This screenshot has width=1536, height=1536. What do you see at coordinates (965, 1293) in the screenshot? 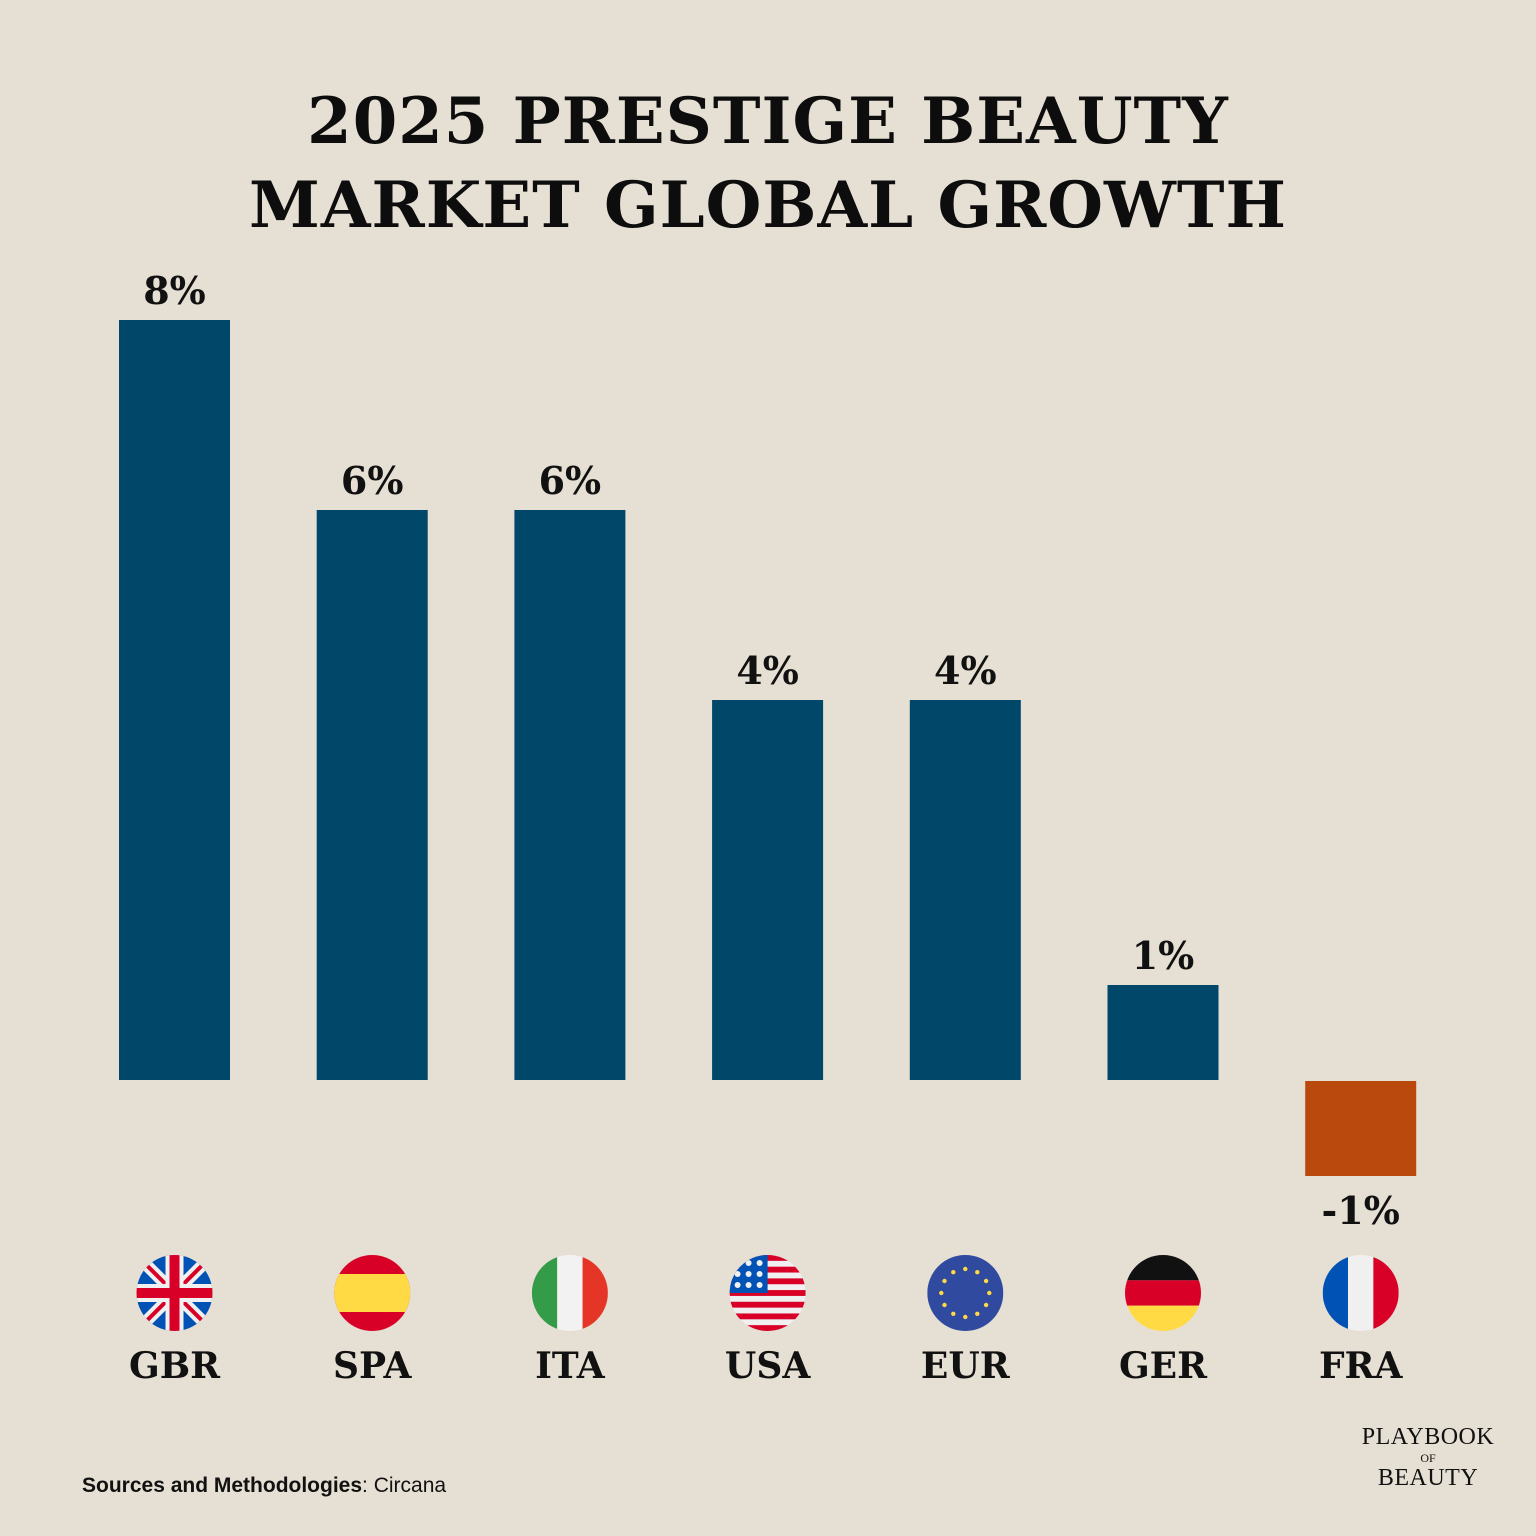
I see `eu-flag-icon` at bounding box center [965, 1293].